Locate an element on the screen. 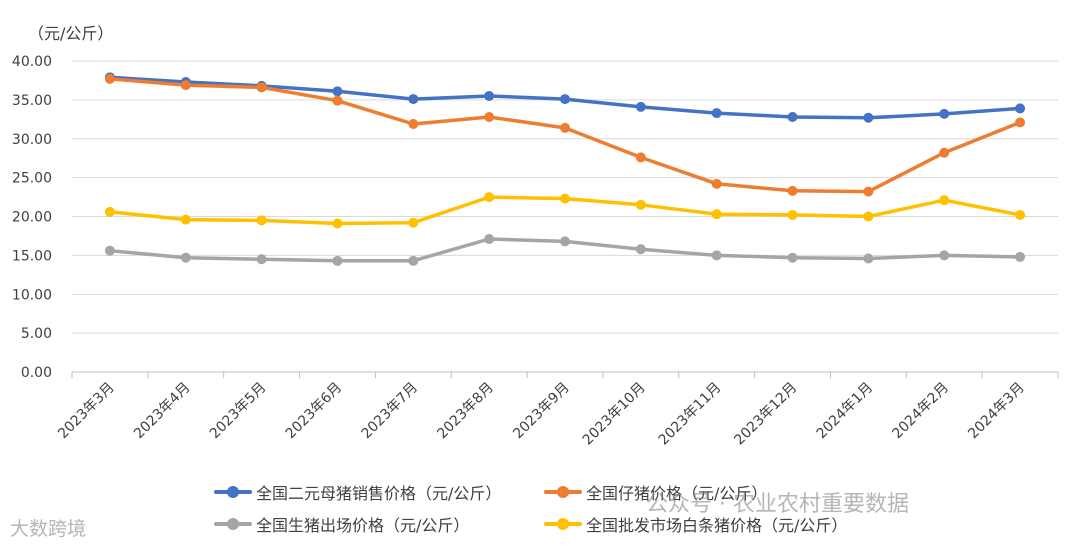 The image size is (1080, 546). y-tick-label: 30.00 is located at coordinates (32, 140).